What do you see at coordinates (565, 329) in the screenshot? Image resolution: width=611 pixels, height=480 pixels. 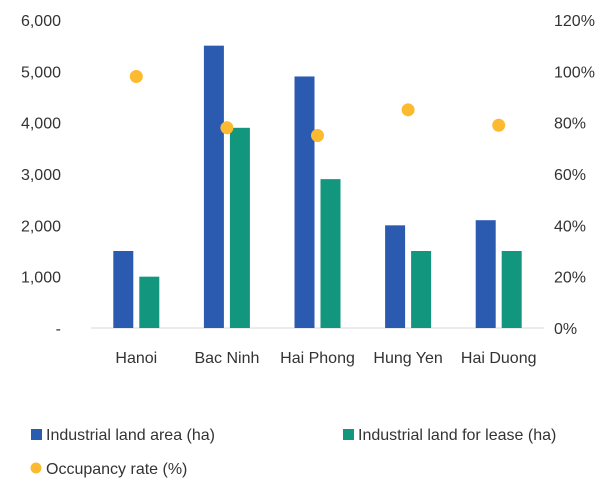 I see `y-right-tick-label: 0%` at bounding box center [565, 329].